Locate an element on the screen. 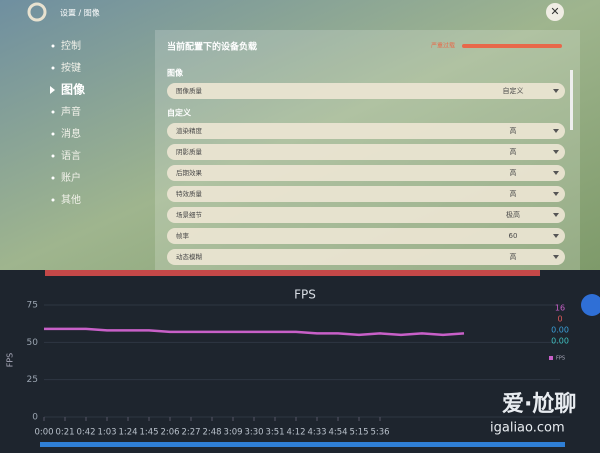 Image resolution: width=600 pixels, height=457 pixels. x-tick-label: 3:30 is located at coordinates (253, 433).